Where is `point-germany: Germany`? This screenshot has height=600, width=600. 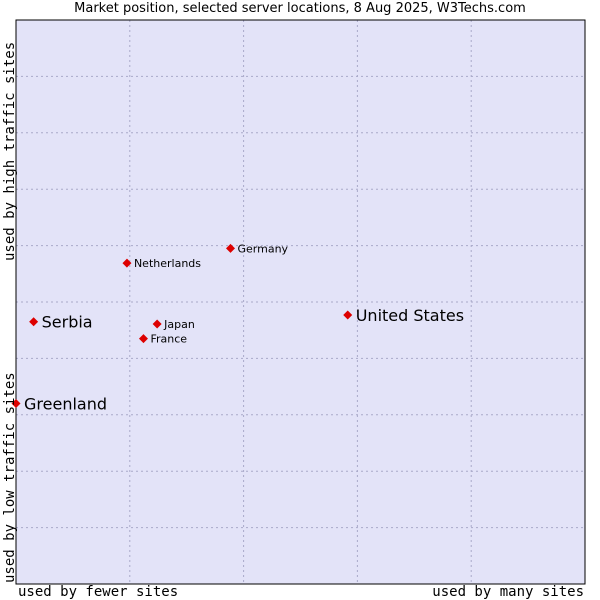
point-germany: Germany is located at coordinates (257, 248).